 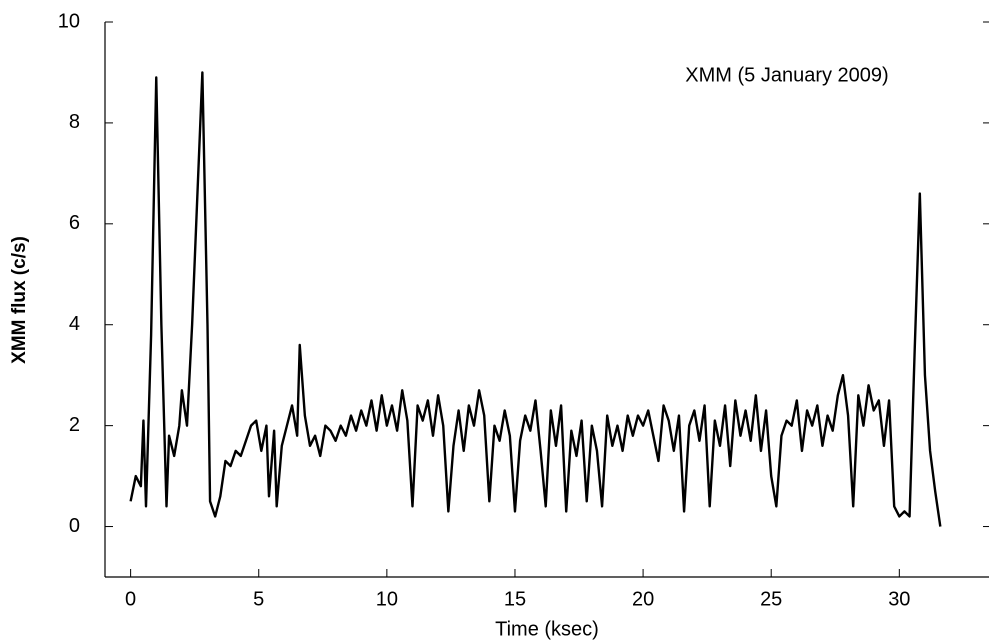 I want to click on x-tick-label: 20, so click(x=643, y=599).